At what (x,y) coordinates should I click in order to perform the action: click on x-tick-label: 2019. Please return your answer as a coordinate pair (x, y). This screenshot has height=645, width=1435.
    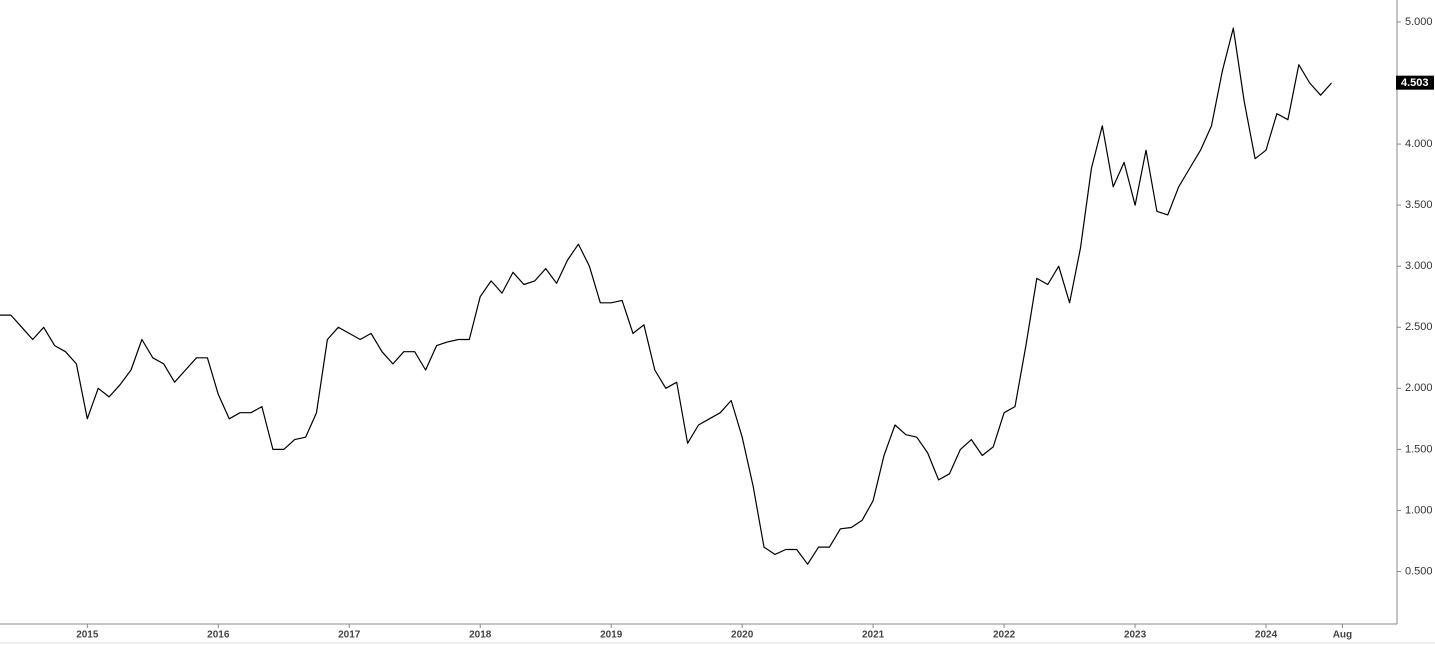
    Looking at the image, I should click on (611, 635).